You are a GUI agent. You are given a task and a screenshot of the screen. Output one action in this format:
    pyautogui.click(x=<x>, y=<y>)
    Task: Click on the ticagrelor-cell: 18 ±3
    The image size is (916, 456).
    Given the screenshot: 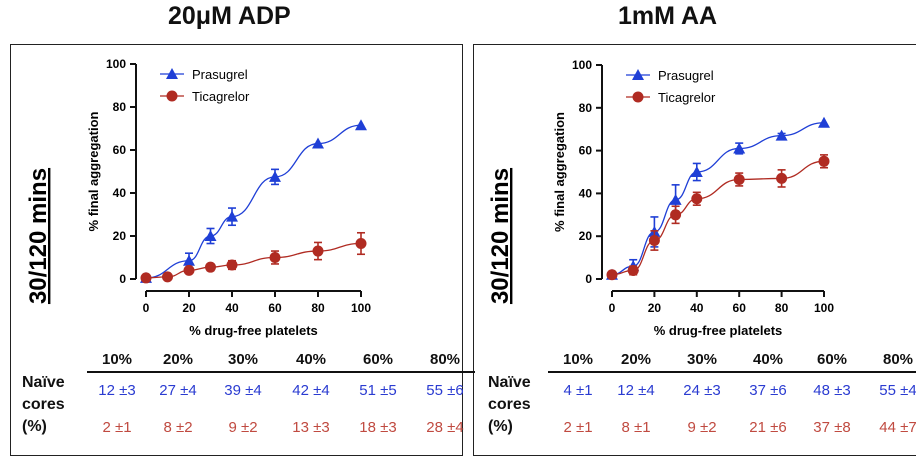 What is the action you would take?
    pyautogui.click(x=378, y=427)
    